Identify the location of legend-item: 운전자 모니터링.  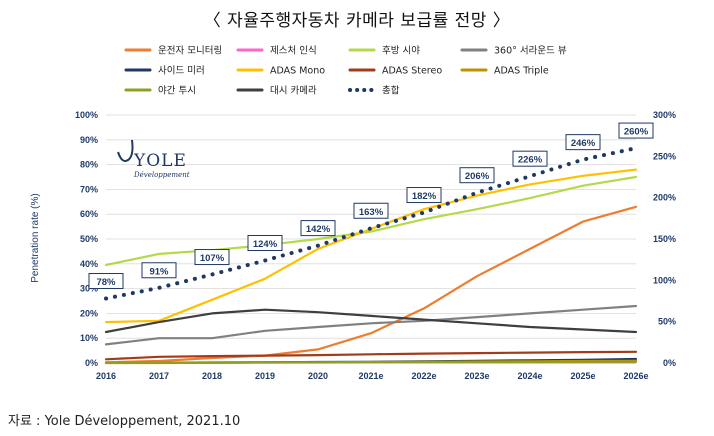
(173, 51).